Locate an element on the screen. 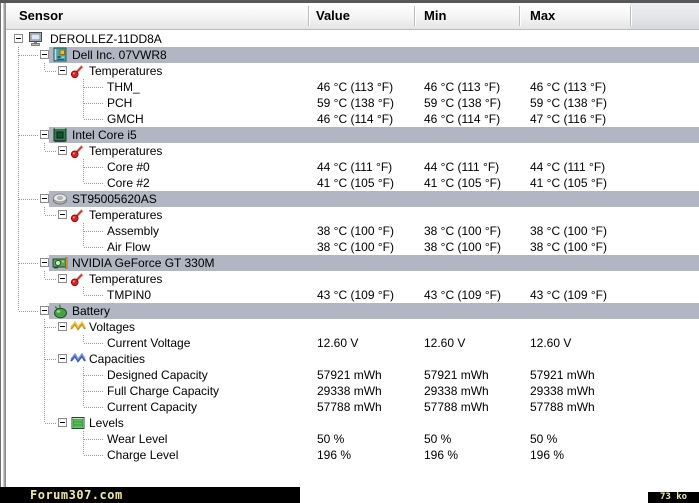  tree-row-label: Core #2 is located at coordinates (128, 183).